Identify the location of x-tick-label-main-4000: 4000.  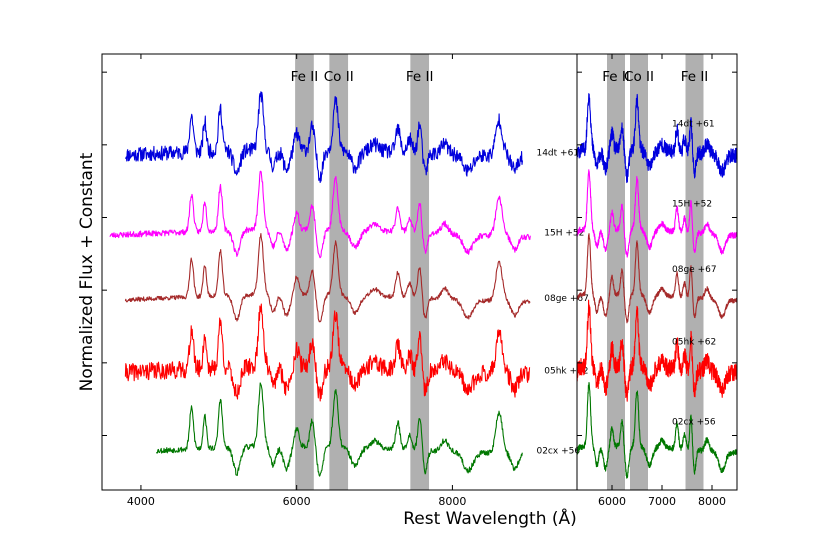
(141, 501).